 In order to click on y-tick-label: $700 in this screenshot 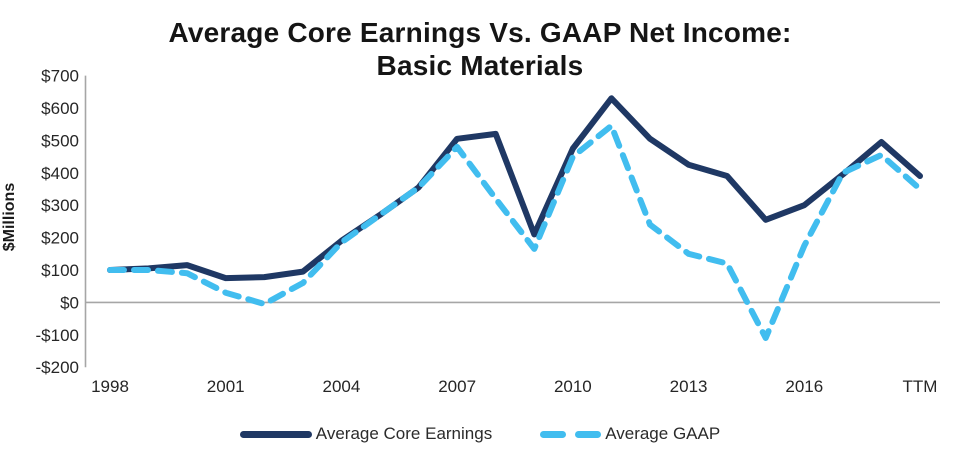, I will do `click(60, 76)`.